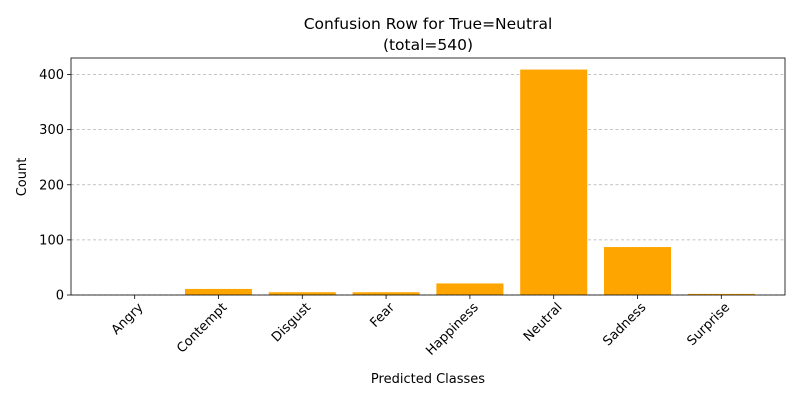 Image resolution: width=800 pixels, height=400 pixels. Describe the element at coordinates (51, 240) in the screenshot. I see `y-tick-label: 100` at that location.